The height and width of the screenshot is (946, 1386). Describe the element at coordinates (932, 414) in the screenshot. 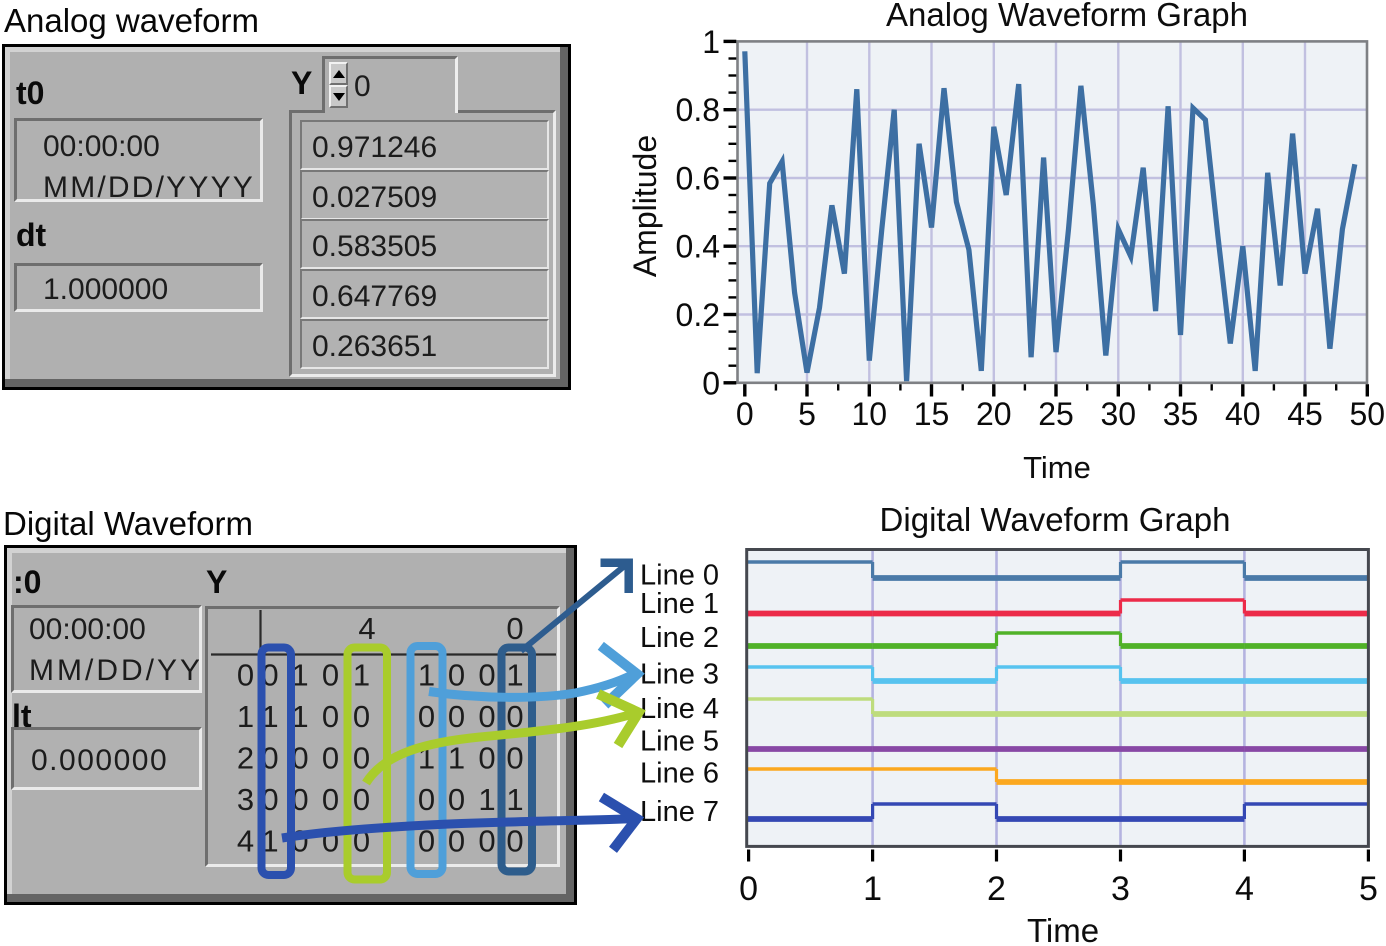

I see `svg-text: 15` at that location.